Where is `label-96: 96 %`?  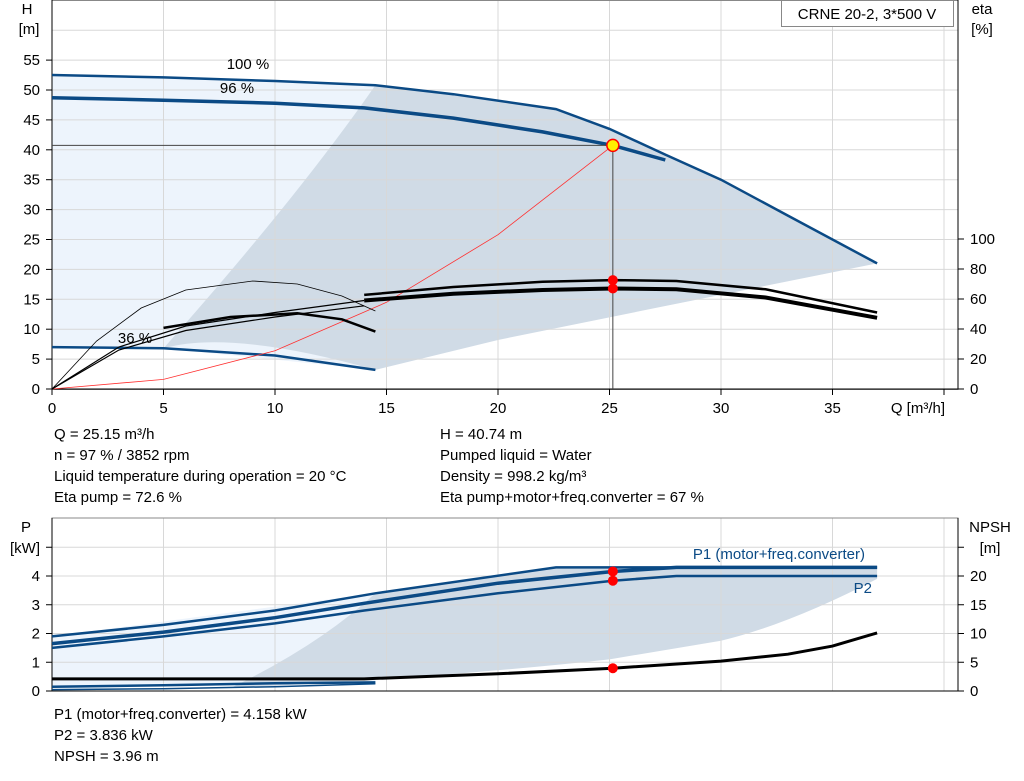 label-96: 96 % is located at coordinates (237, 88).